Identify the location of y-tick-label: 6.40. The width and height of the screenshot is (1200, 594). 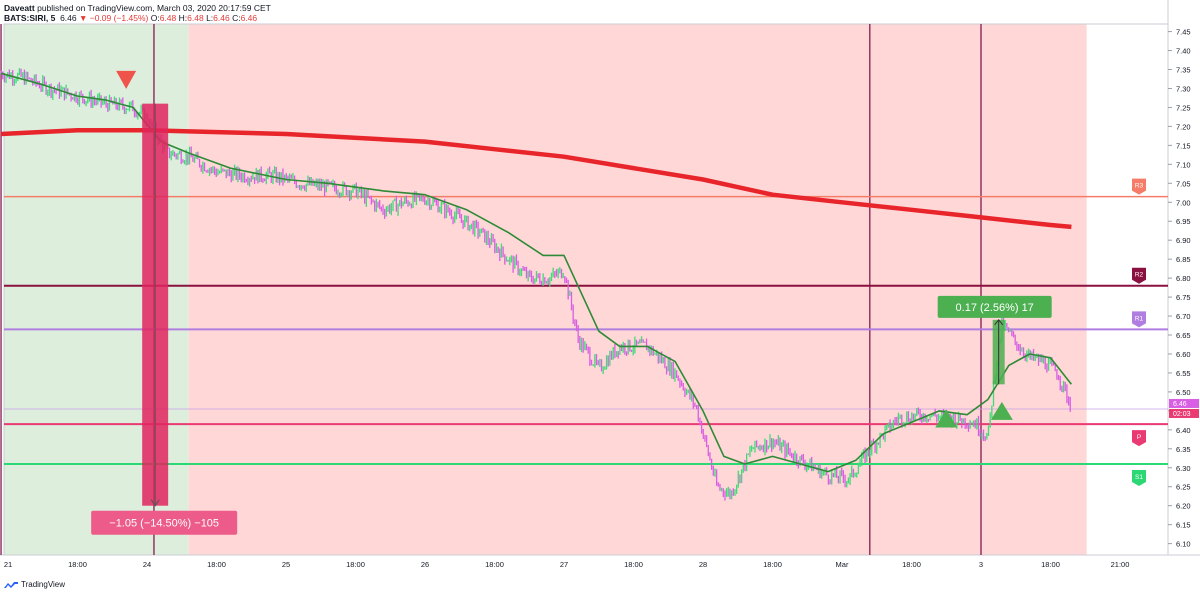
(1183, 430).